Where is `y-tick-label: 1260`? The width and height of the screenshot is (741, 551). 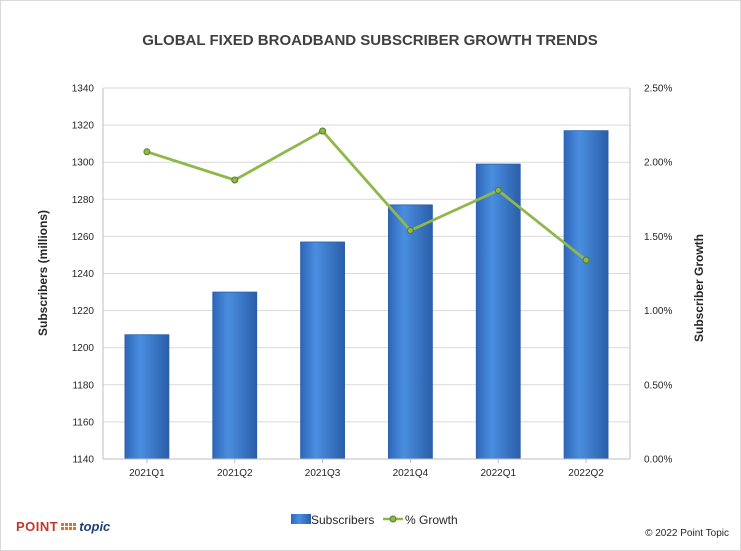
y-tick-label: 1260 is located at coordinates (83, 237).